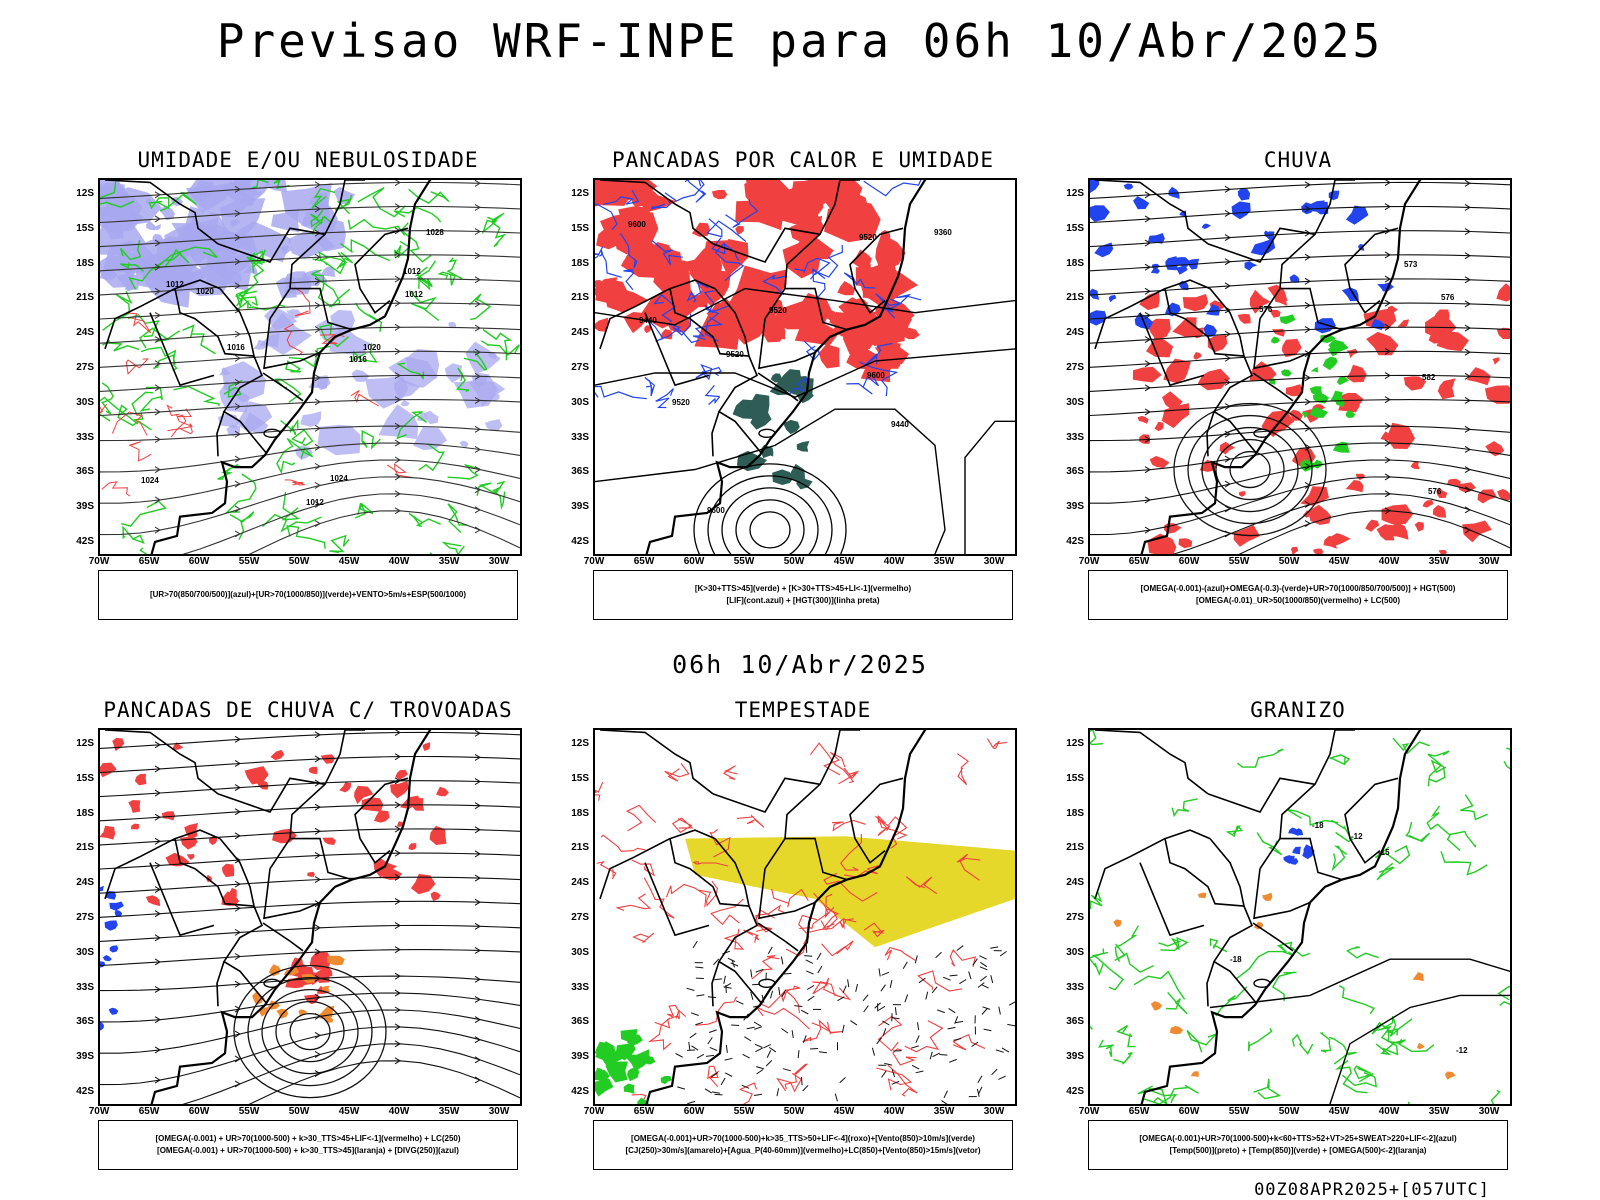 This screenshot has height=1200, width=1600. I want to click on low-center-contour, so click(770, 514).